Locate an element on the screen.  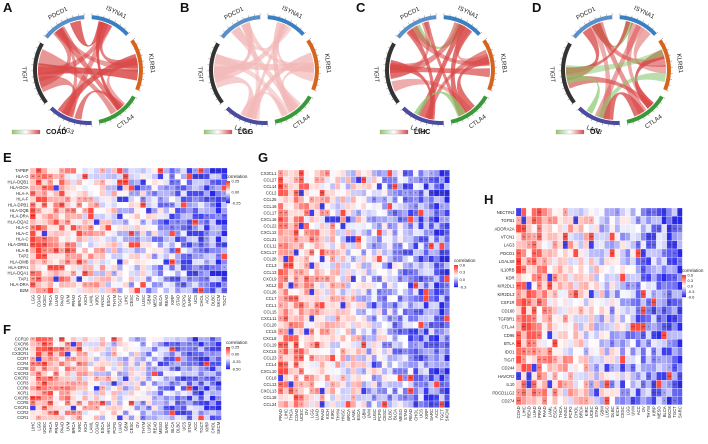
column-label: BRCA is located at coordinates (348, 415).